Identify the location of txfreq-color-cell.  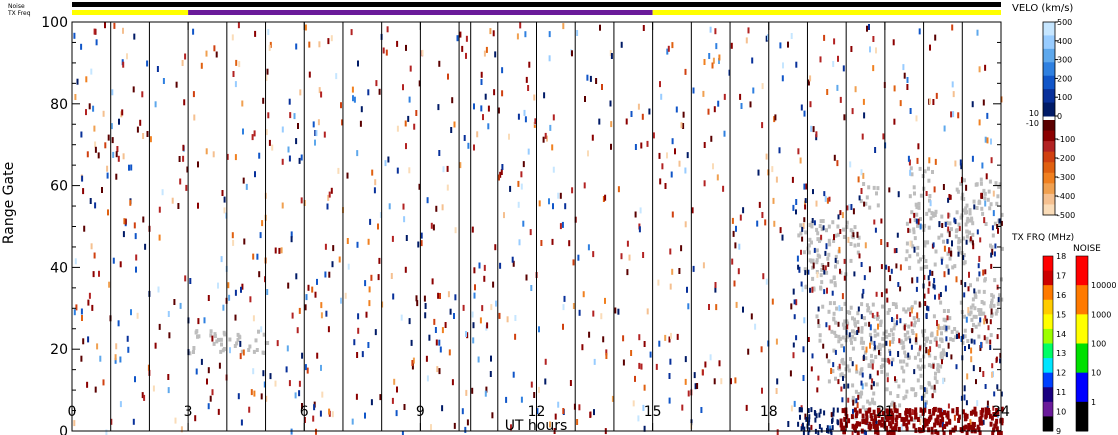
(1048, 336).